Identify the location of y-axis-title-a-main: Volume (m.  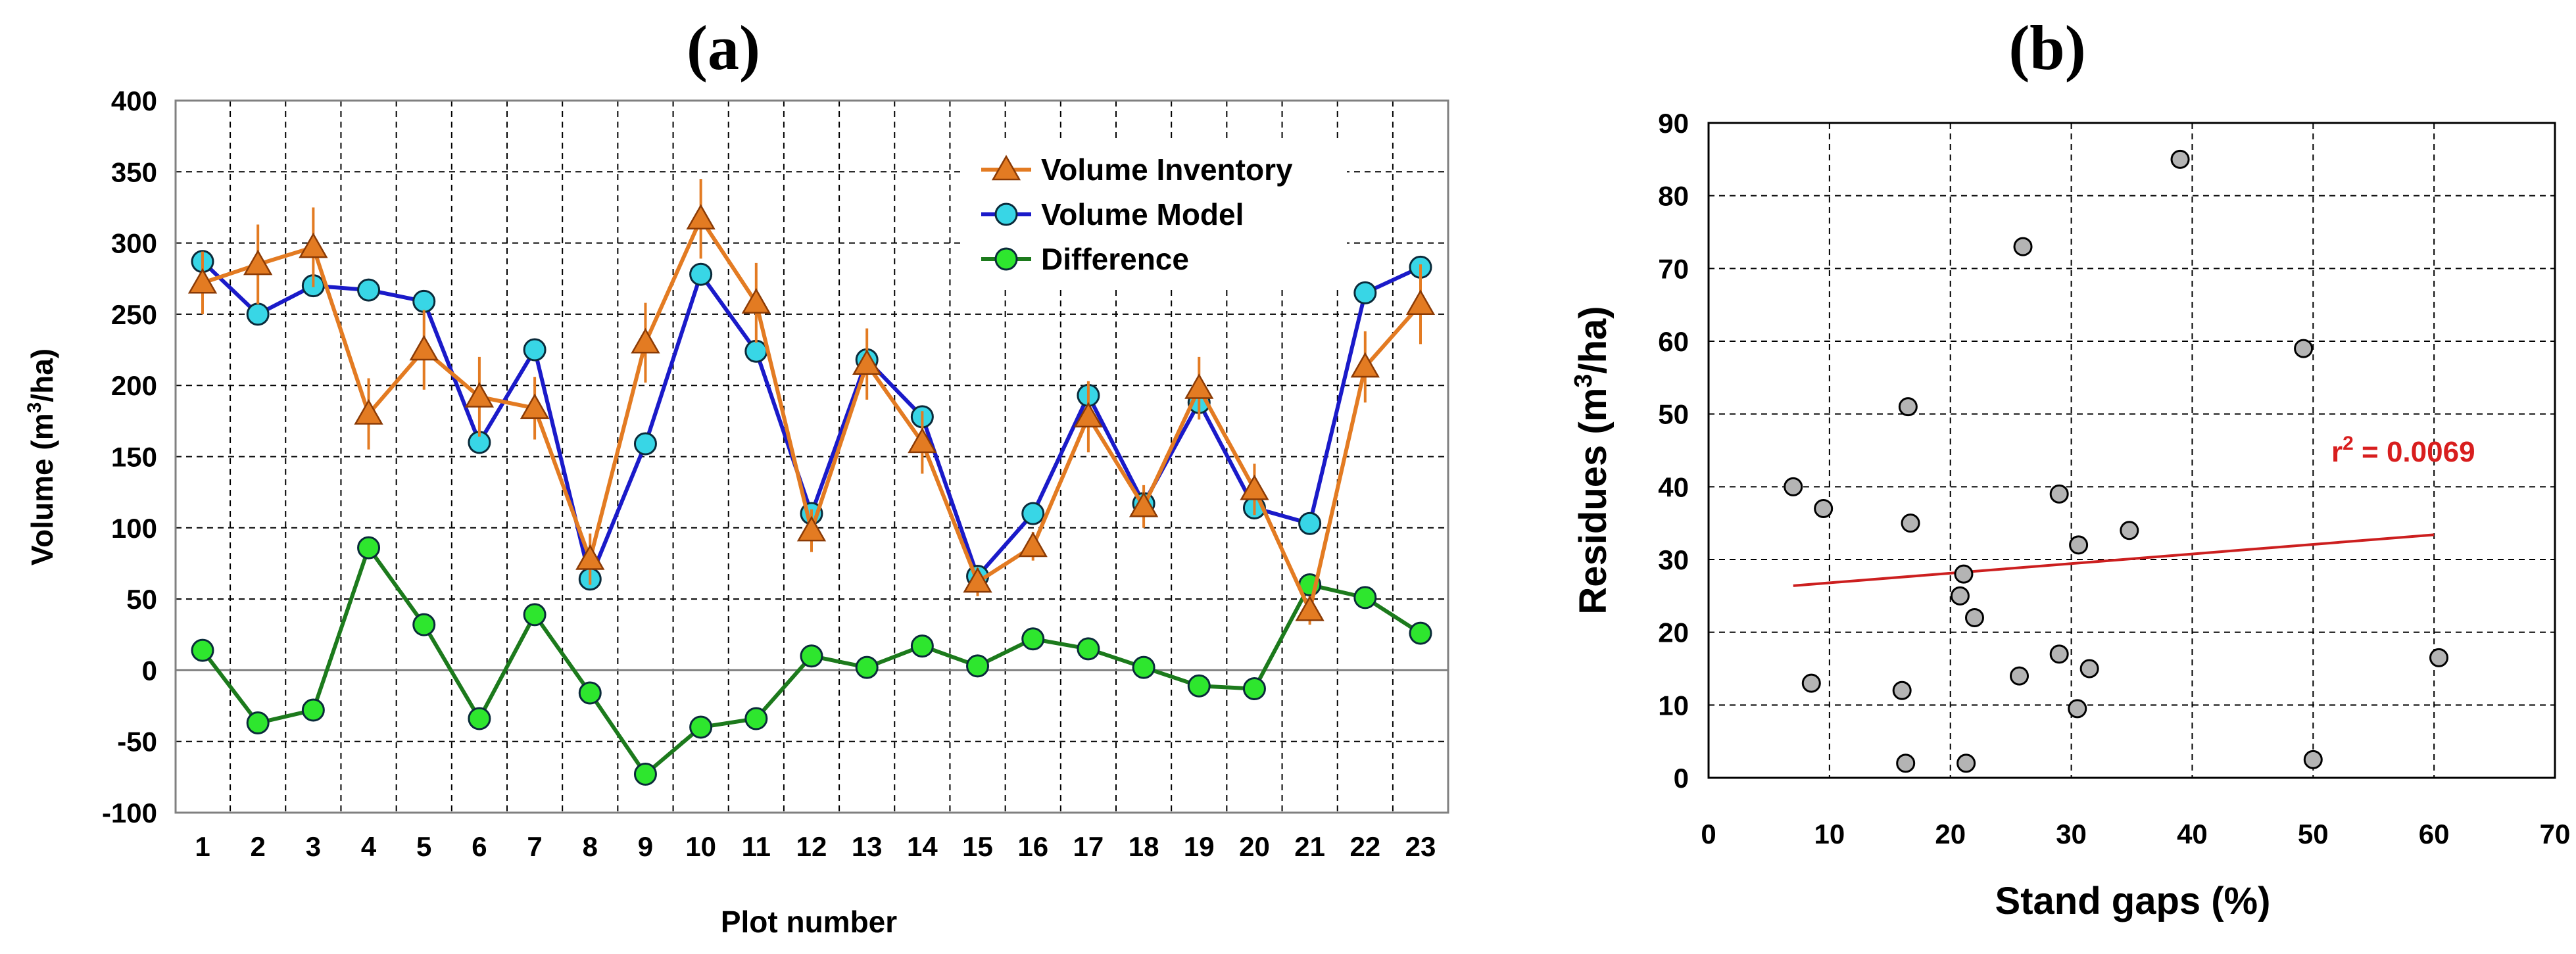
(42, 489).